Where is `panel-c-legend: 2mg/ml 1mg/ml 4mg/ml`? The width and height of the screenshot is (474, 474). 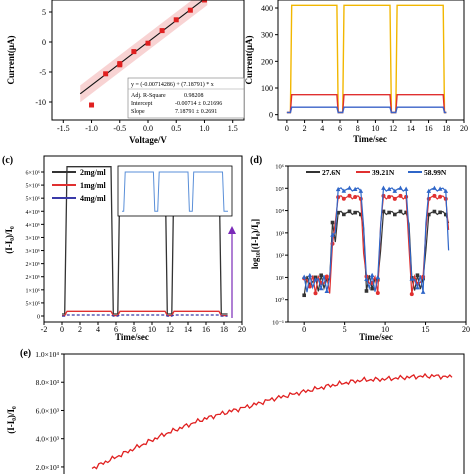
panel-c-legend: 2mg/ml 1mg/ml 4mg/ml is located at coordinates (79, 185).